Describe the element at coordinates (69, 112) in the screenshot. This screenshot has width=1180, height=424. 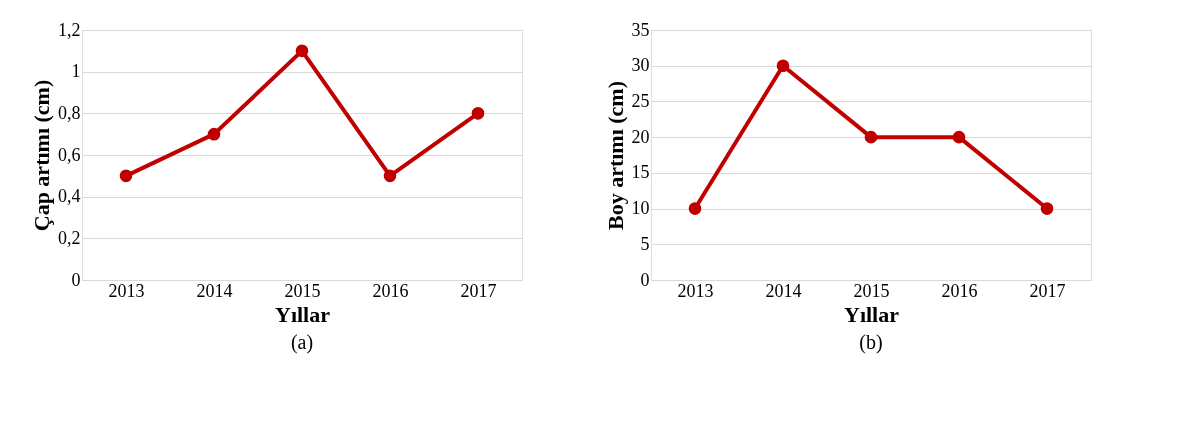
I see `y-tick-label: 0,8` at that location.